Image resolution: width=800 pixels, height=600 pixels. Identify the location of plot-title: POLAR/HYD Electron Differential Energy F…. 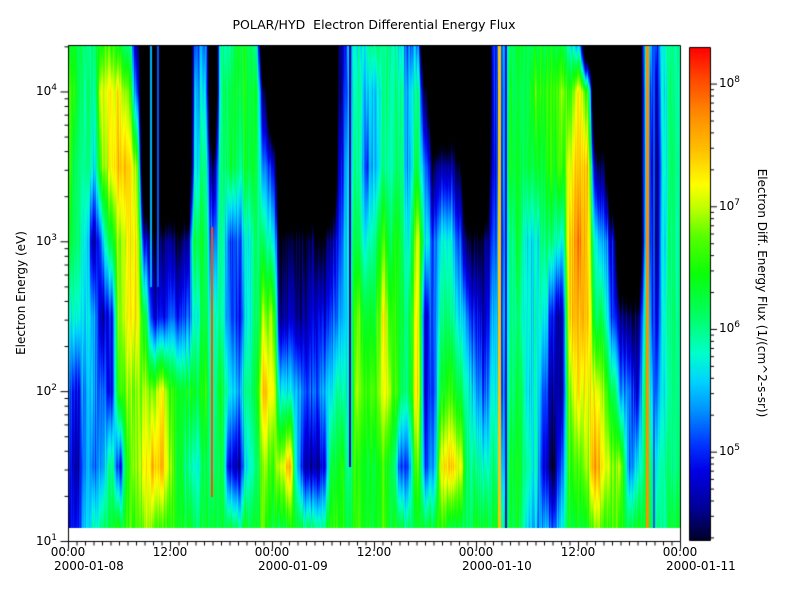
(374, 24).